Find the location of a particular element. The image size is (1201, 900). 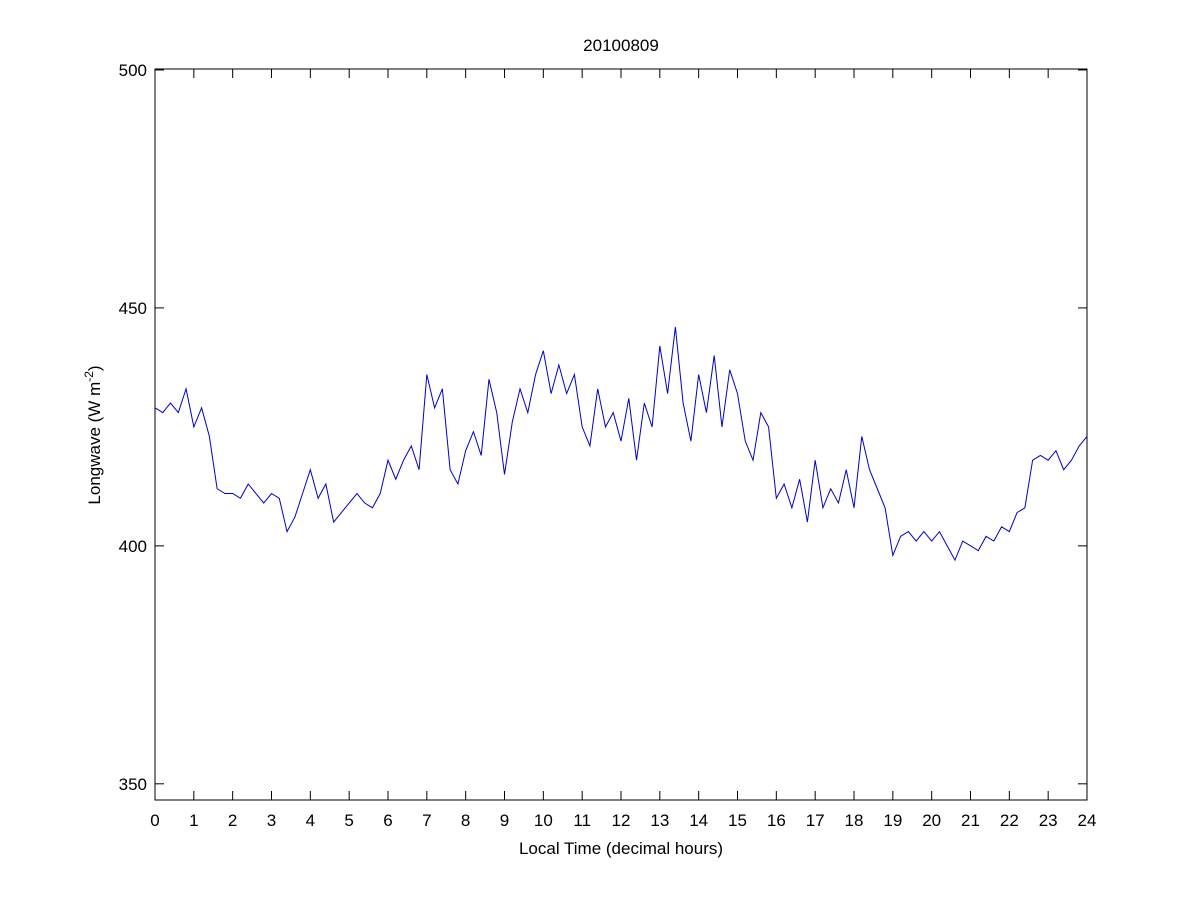

y-axis-label: Longwave (W m-2) is located at coordinates (93, 434).